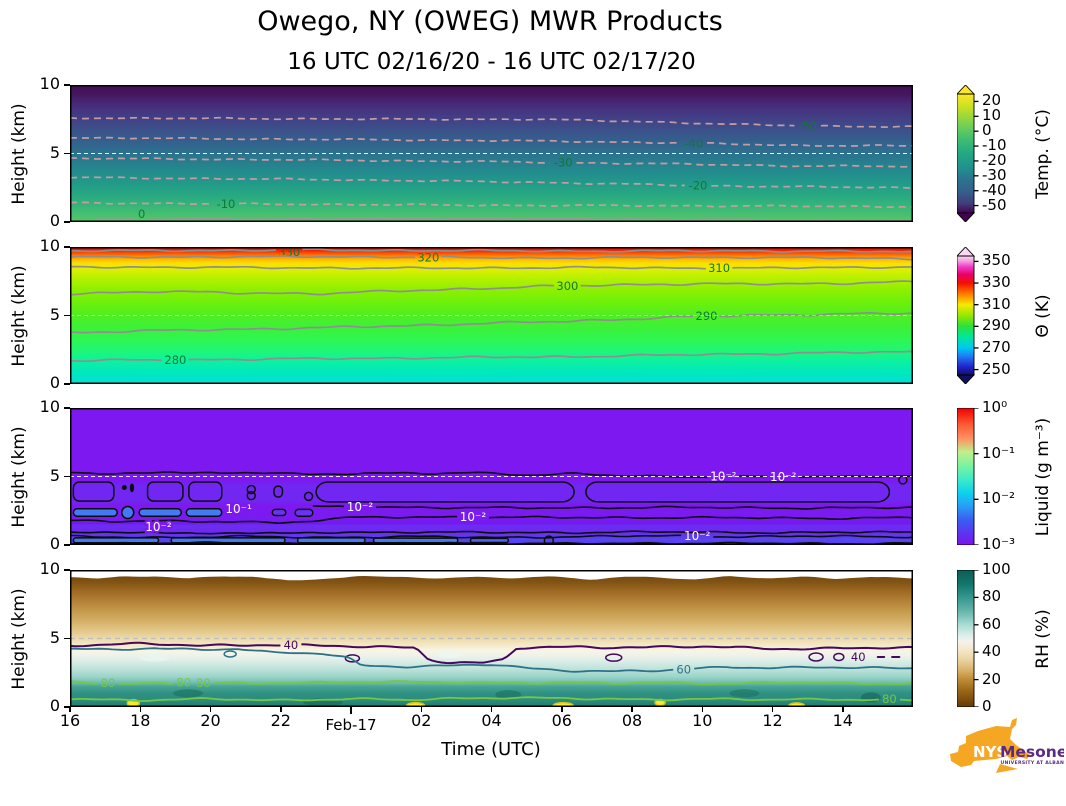 The width and height of the screenshot is (1066, 806). I want to click on colorbar-tick-label: 40, so click(992, 651).